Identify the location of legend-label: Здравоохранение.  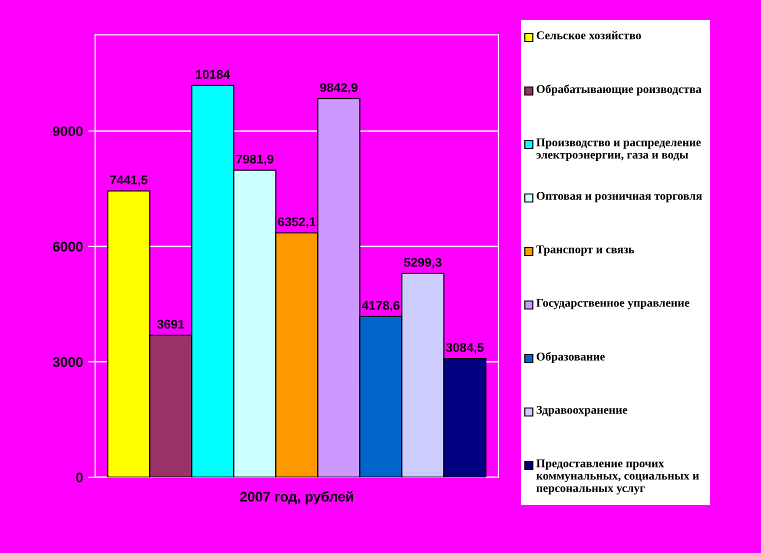
(582, 411).